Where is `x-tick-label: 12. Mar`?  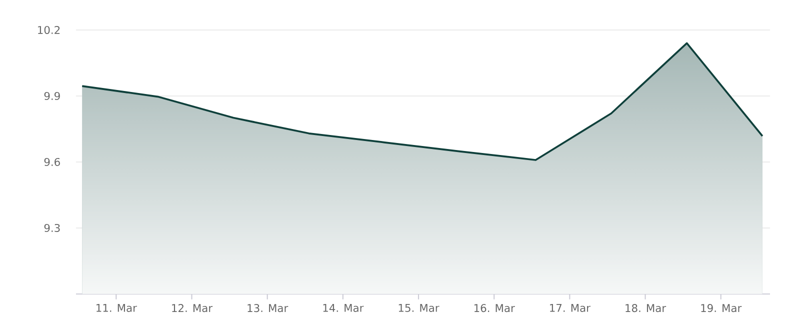
x-tick-label: 12. Mar is located at coordinates (192, 308).